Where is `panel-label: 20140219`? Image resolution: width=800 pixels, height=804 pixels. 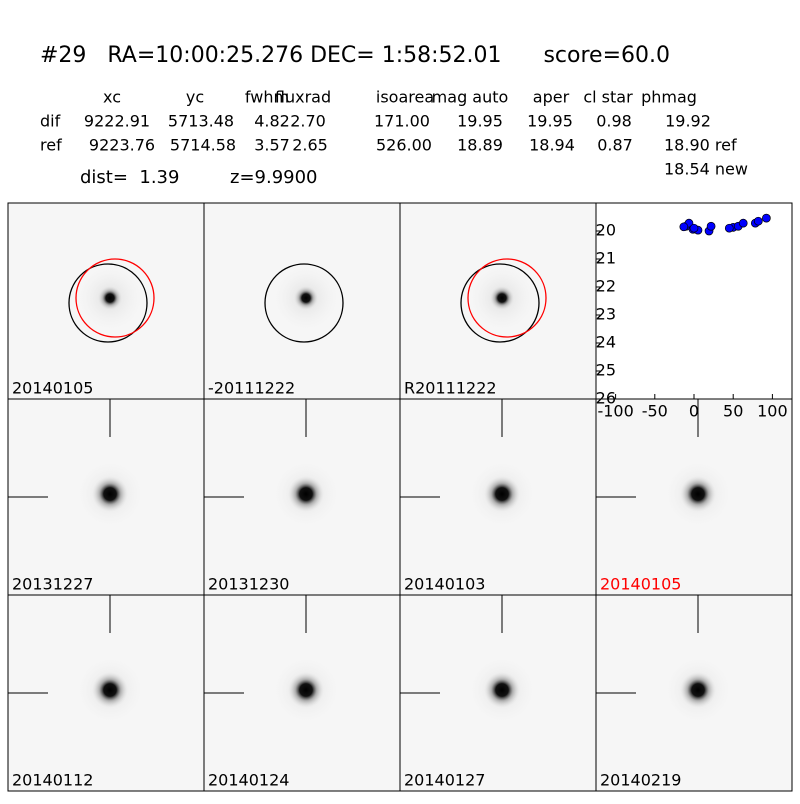
panel-label: 20140219 is located at coordinates (640, 780).